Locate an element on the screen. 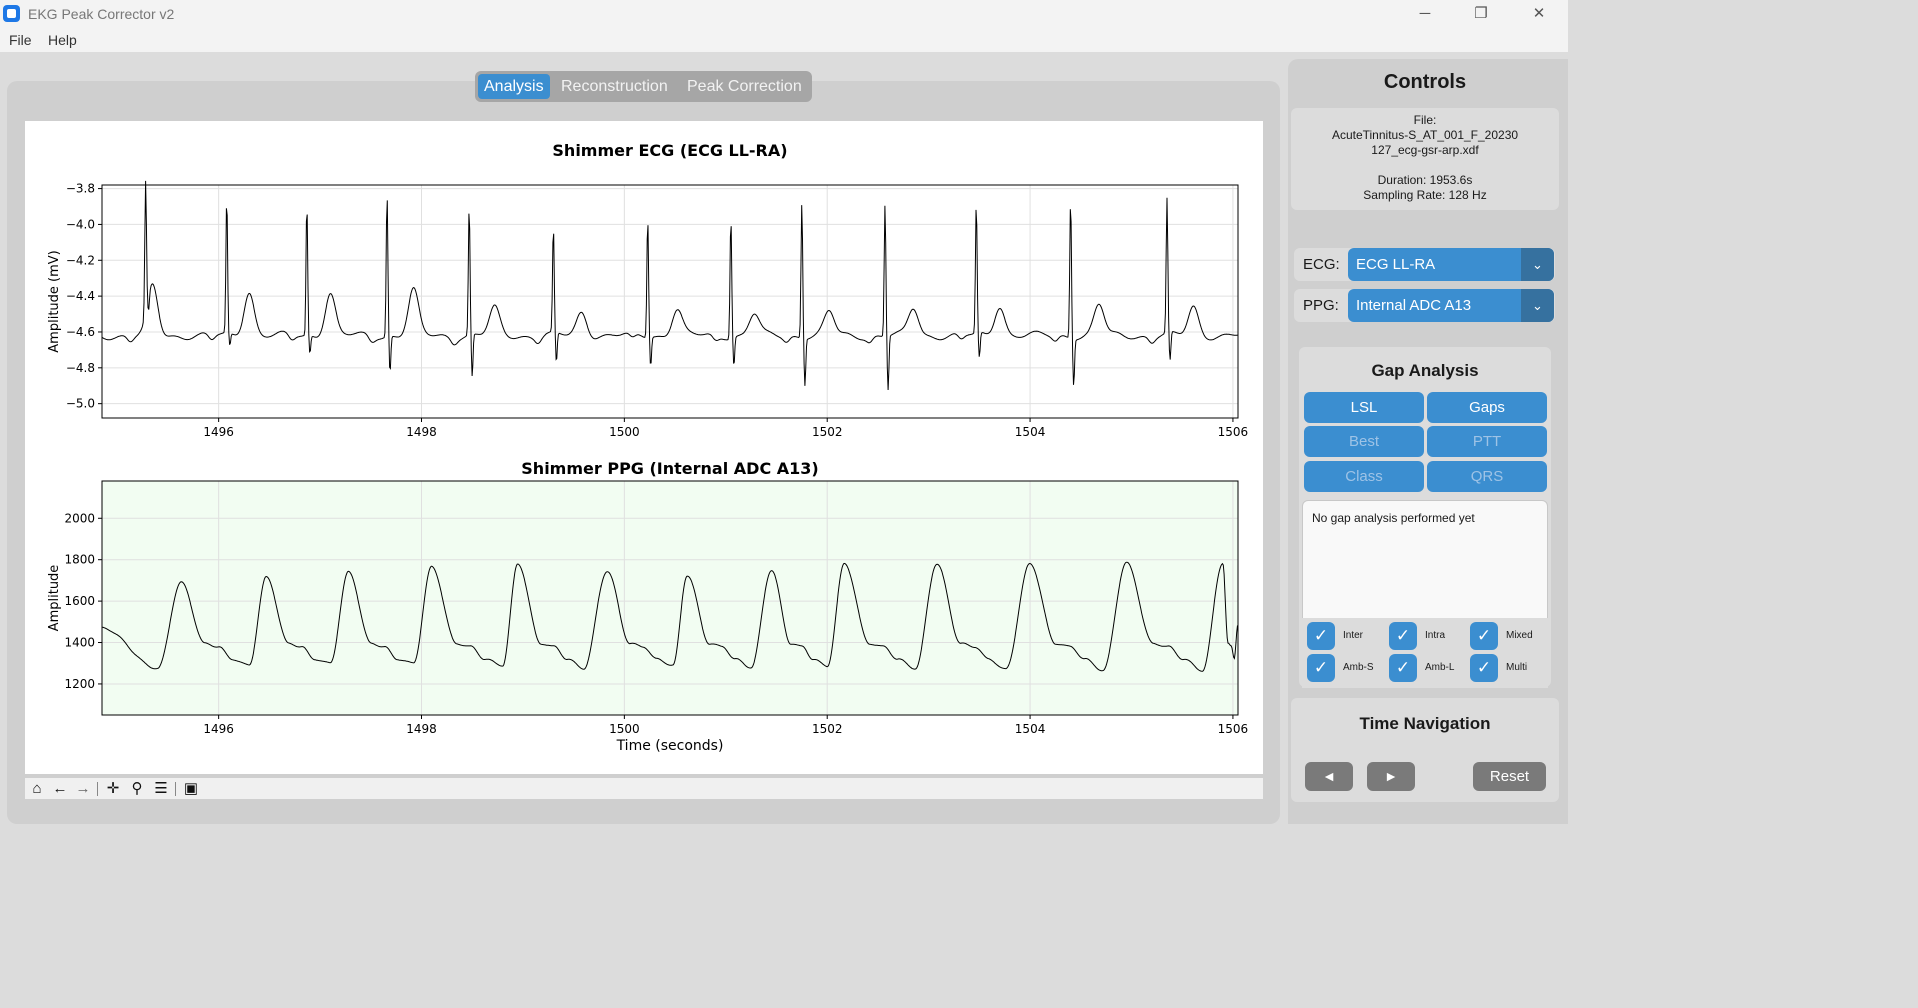 This screenshot has width=1918, height=1008. ecg-select: ECG LL-RA ⌄ is located at coordinates (1451, 264).